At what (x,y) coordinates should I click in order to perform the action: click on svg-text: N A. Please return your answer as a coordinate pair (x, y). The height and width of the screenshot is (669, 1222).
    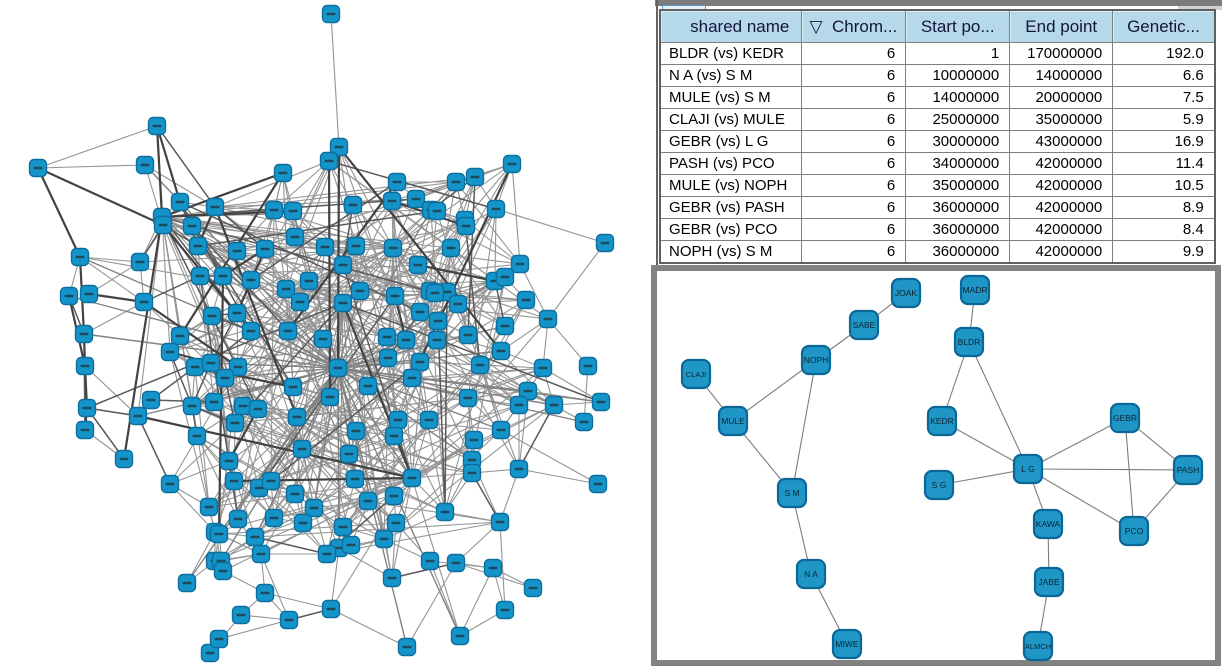
    Looking at the image, I should click on (811, 574).